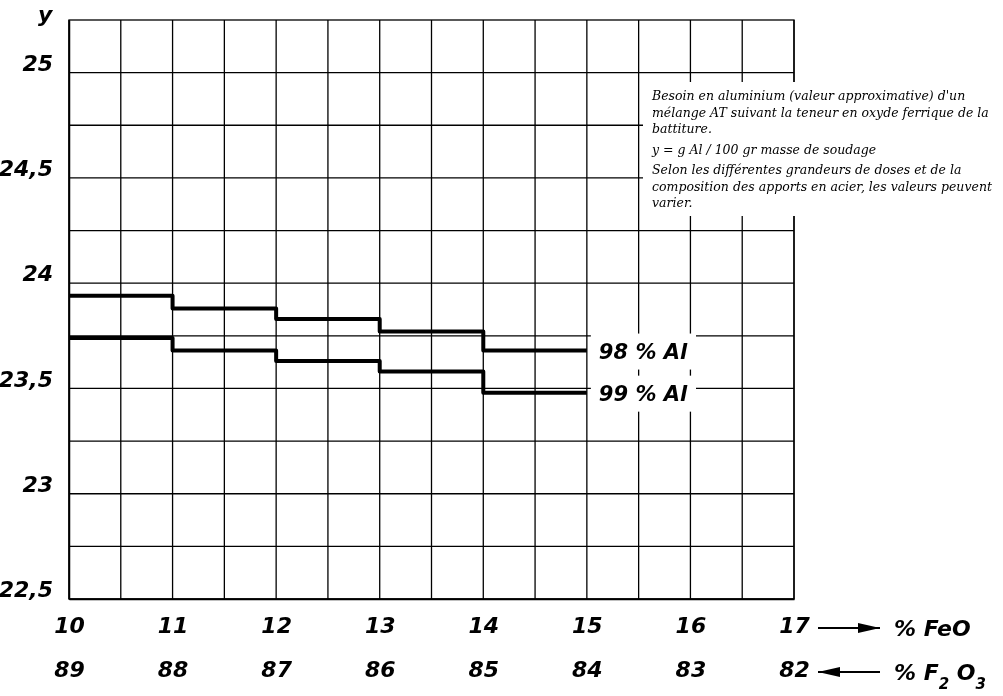 The image size is (1003, 696). I want to click on x2-tick-label: 85, so click(484, 669).